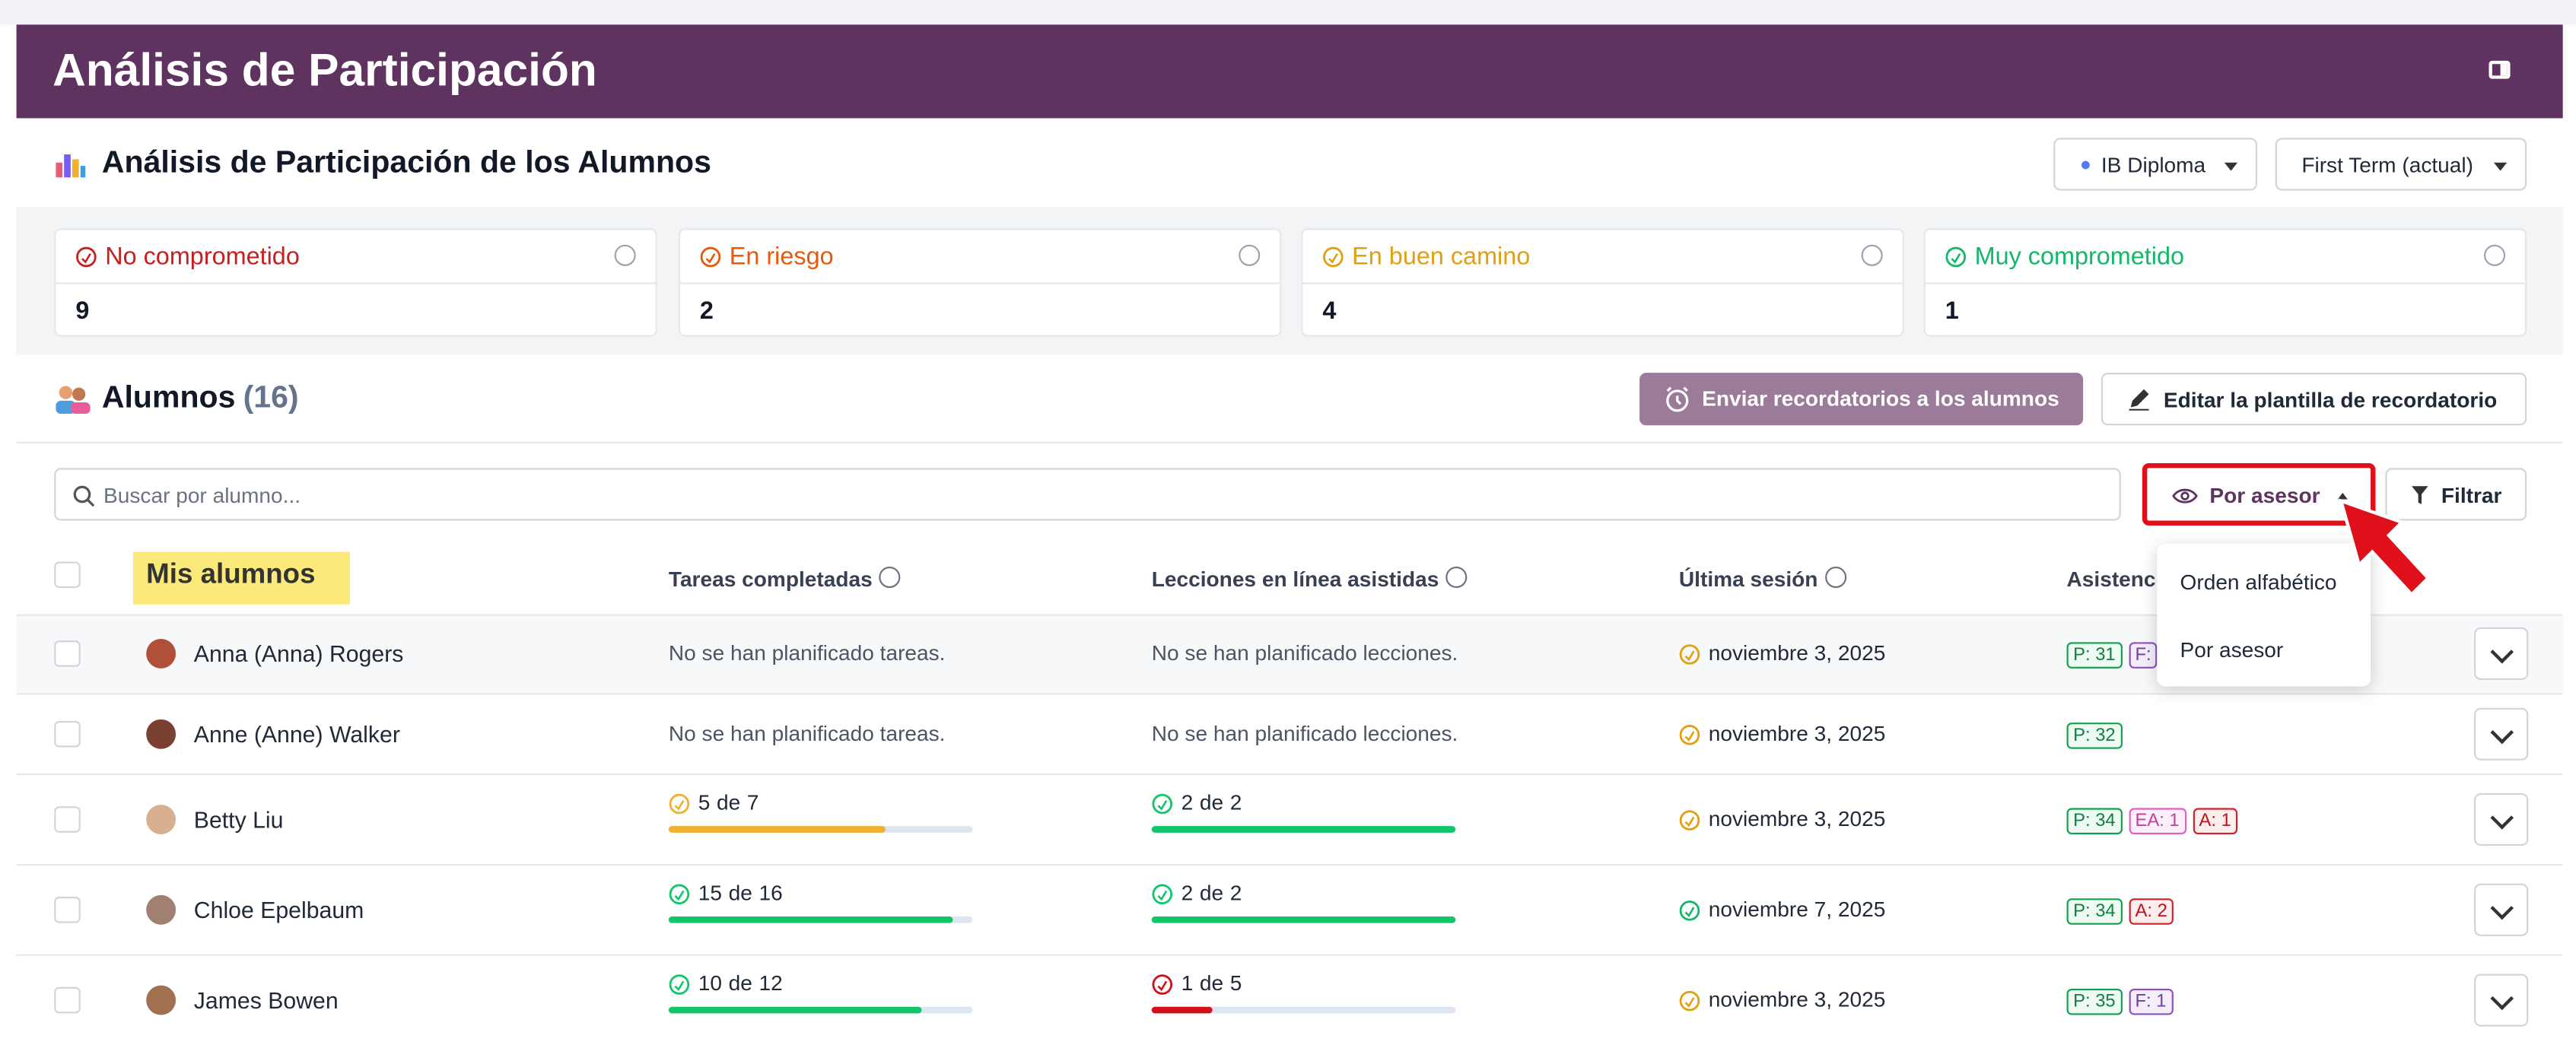 This screenshot has width=2576, height=1045. Describe the element at coordinates (2185, 496) in the screenshot. I see `eye-icon` at that location.